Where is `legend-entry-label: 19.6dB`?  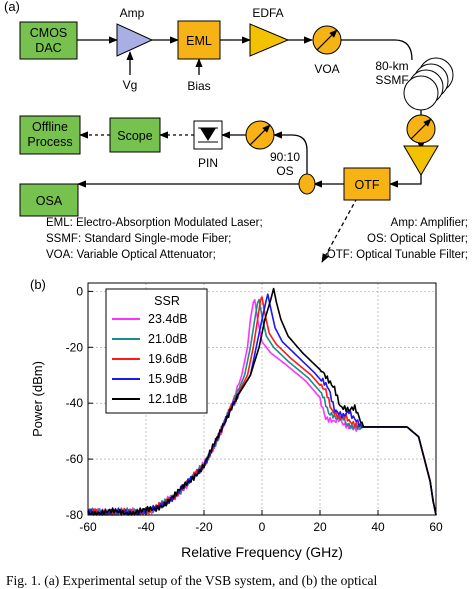
legend-entry-label: 19.6dB is located at coordinates (168, 359).